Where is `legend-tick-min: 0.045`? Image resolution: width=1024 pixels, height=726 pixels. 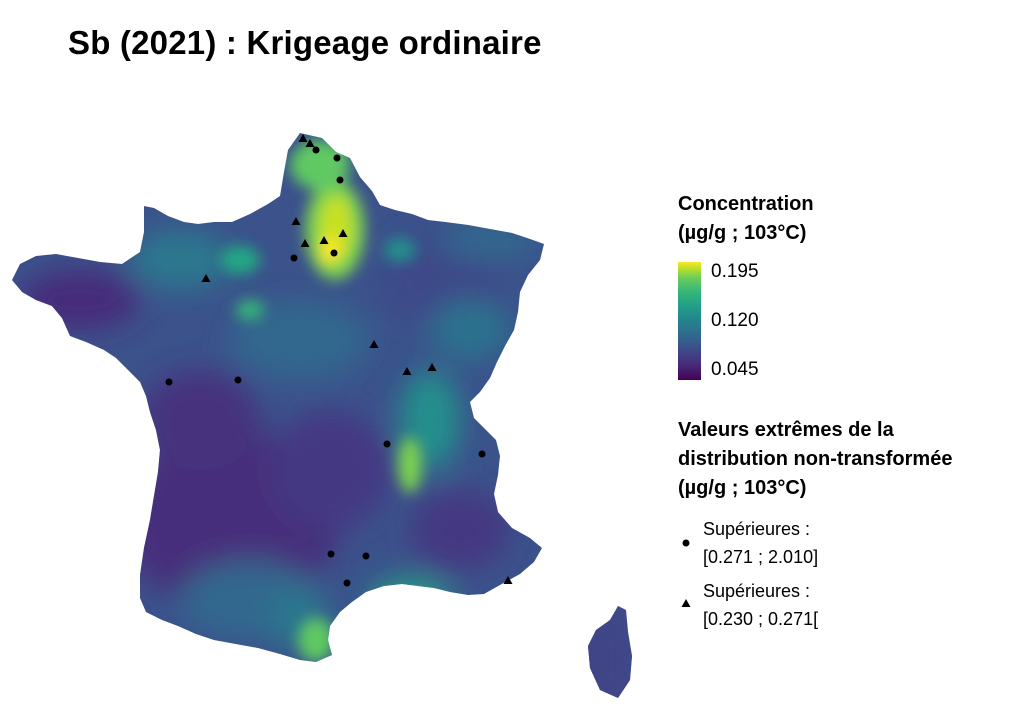 legend-tick-min: 0.045 is located at coordinates (735, 369).